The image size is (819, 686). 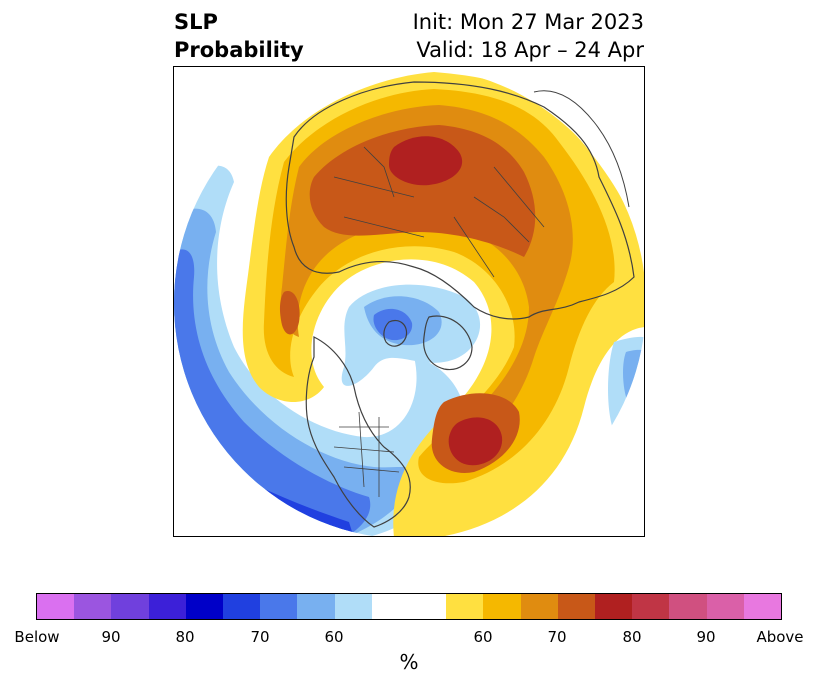 What do you see at coordinates (499, 222) in the screenshot?
I see `europe-borders` at bounding box center [499, 222].